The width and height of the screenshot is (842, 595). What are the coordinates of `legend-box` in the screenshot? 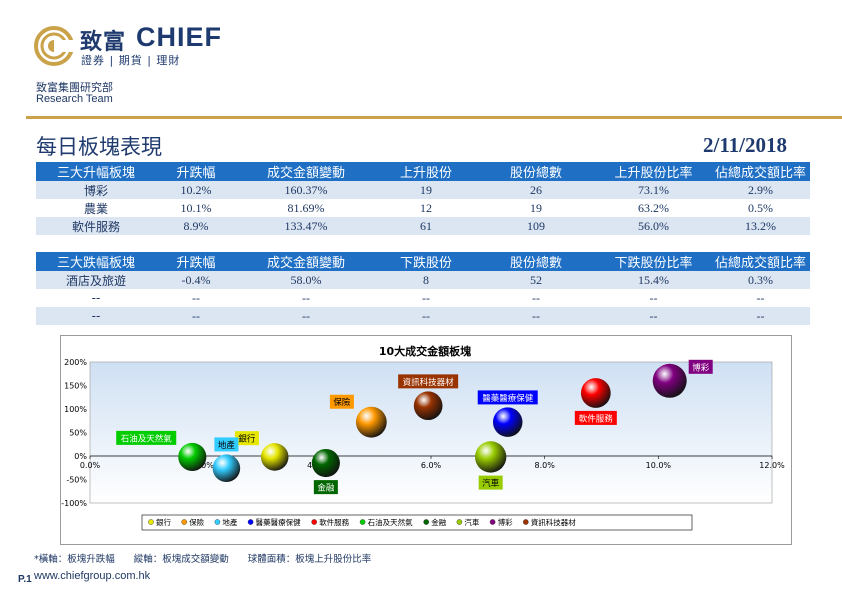 It's located at (417, 522).